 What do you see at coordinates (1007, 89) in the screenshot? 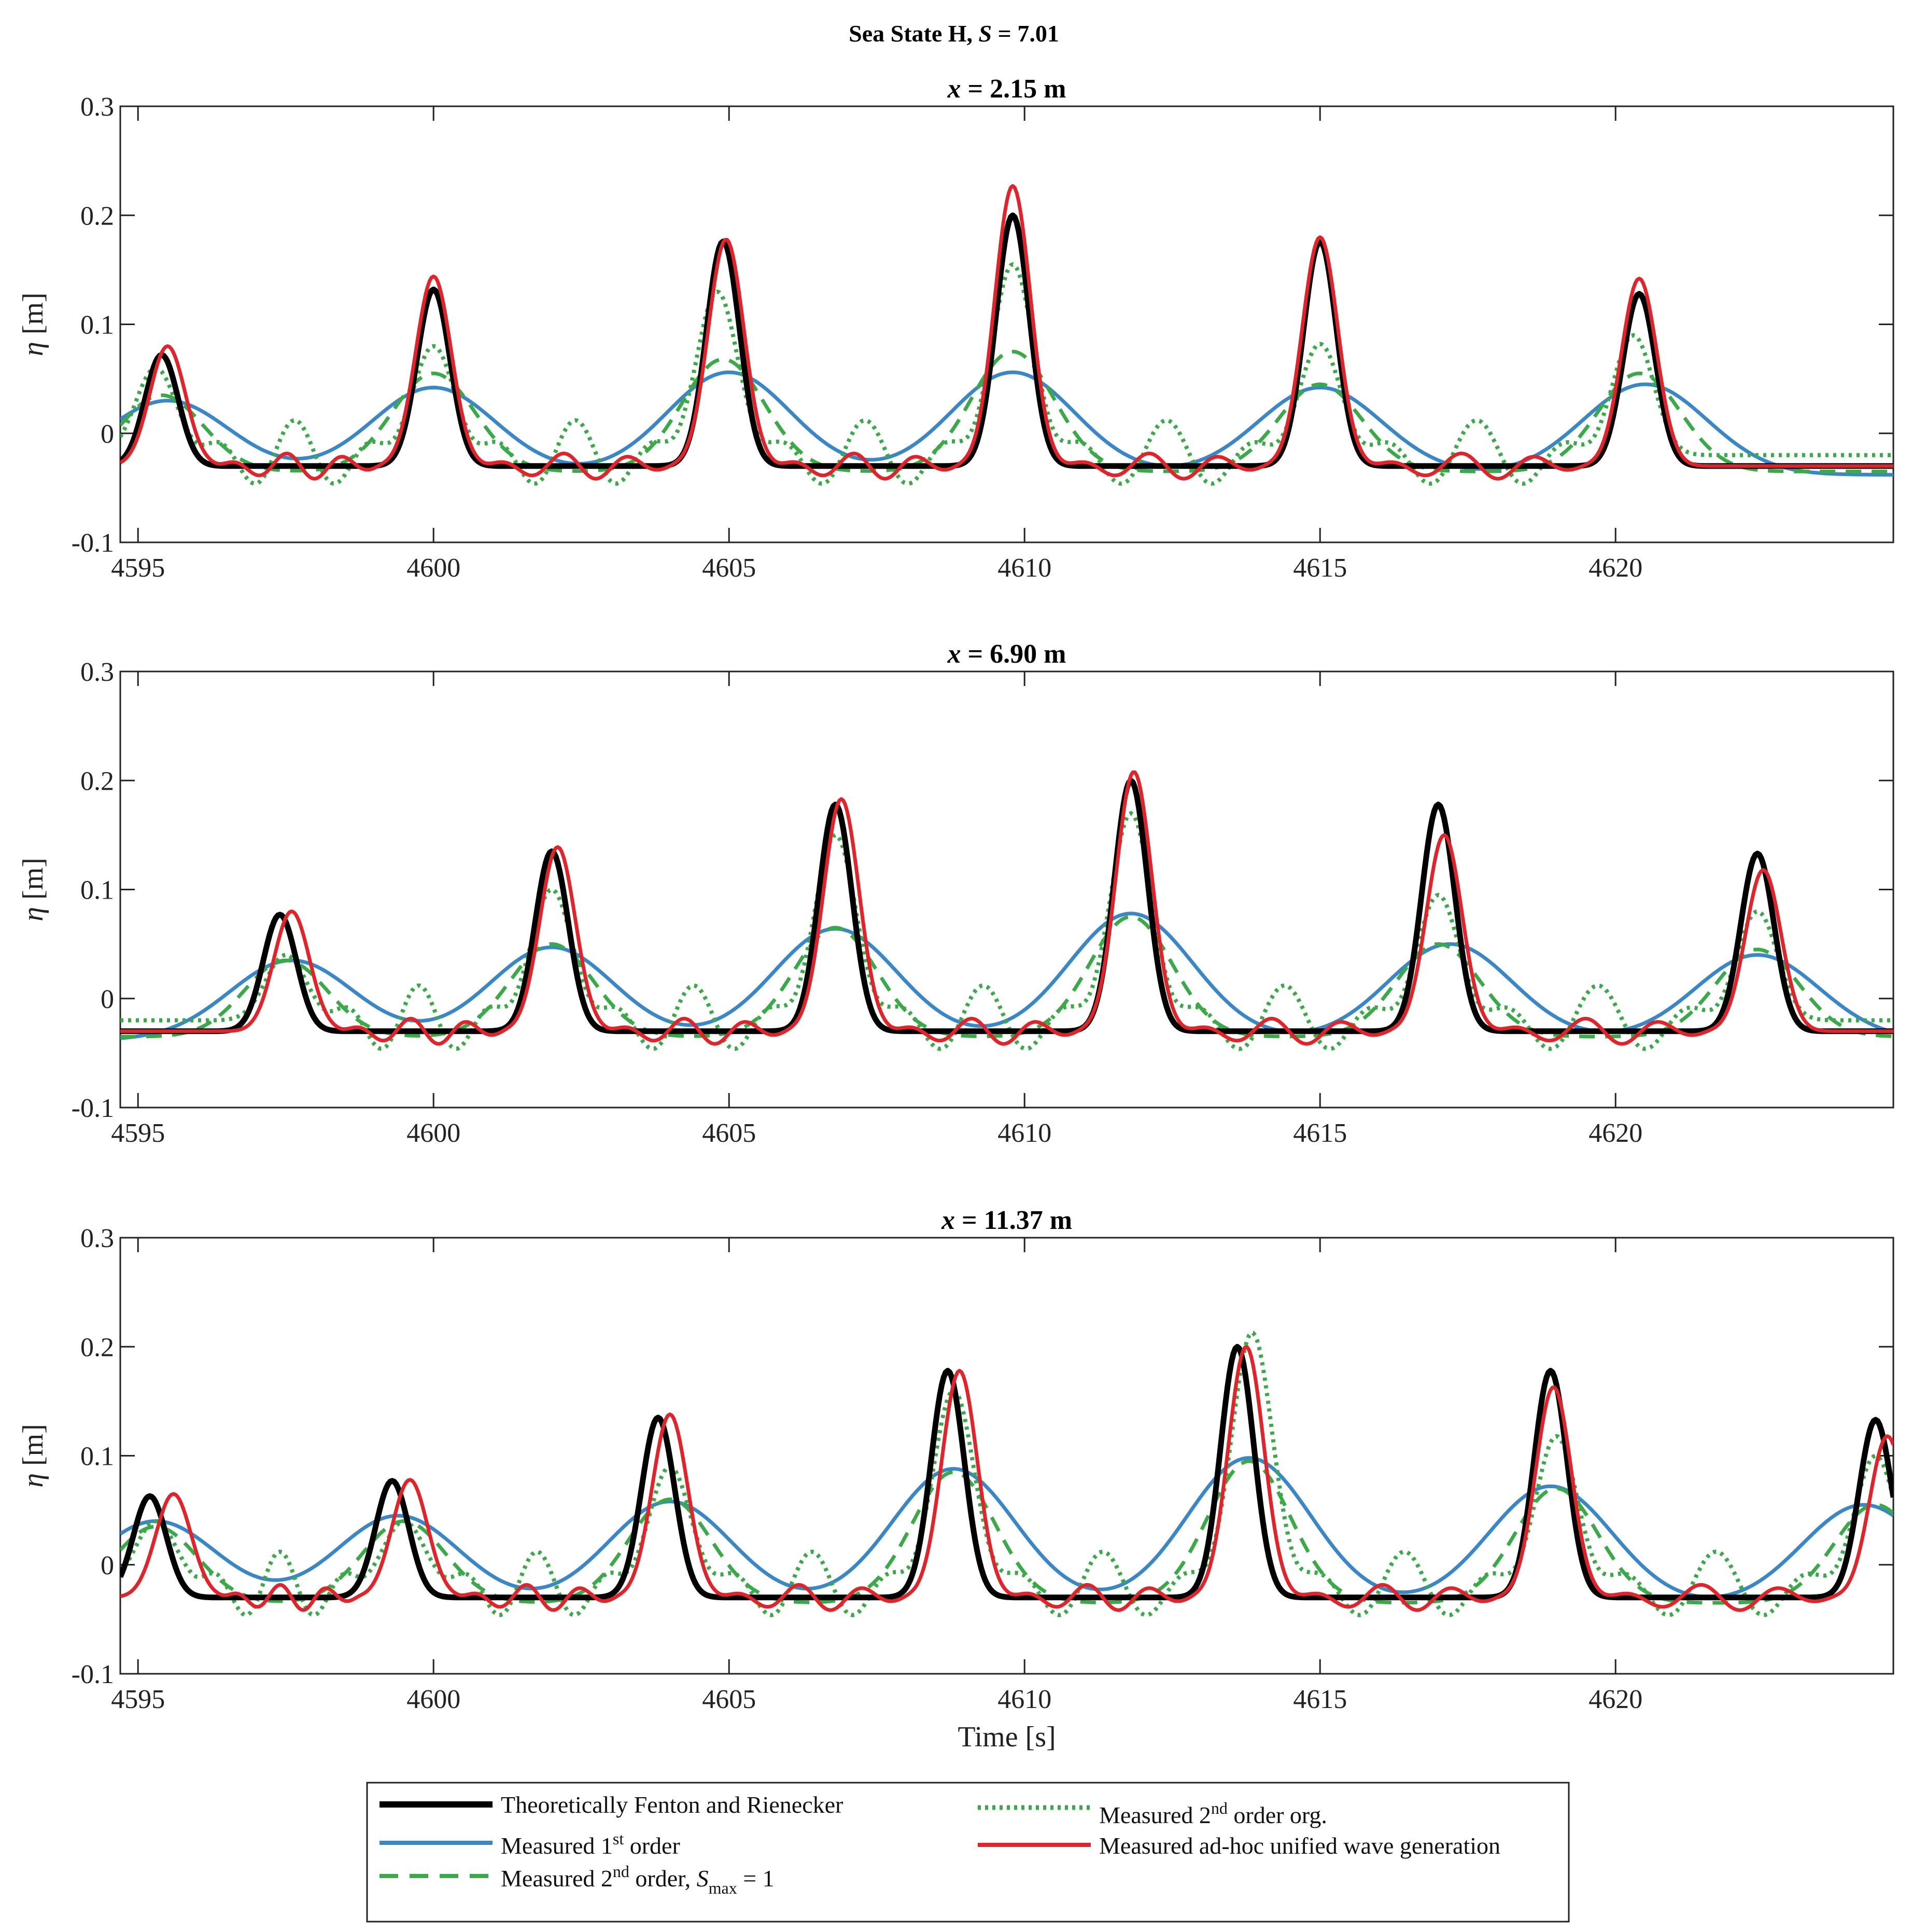
I see `panel-title: x = 2.15 m` at bounding box center [1007, 89].